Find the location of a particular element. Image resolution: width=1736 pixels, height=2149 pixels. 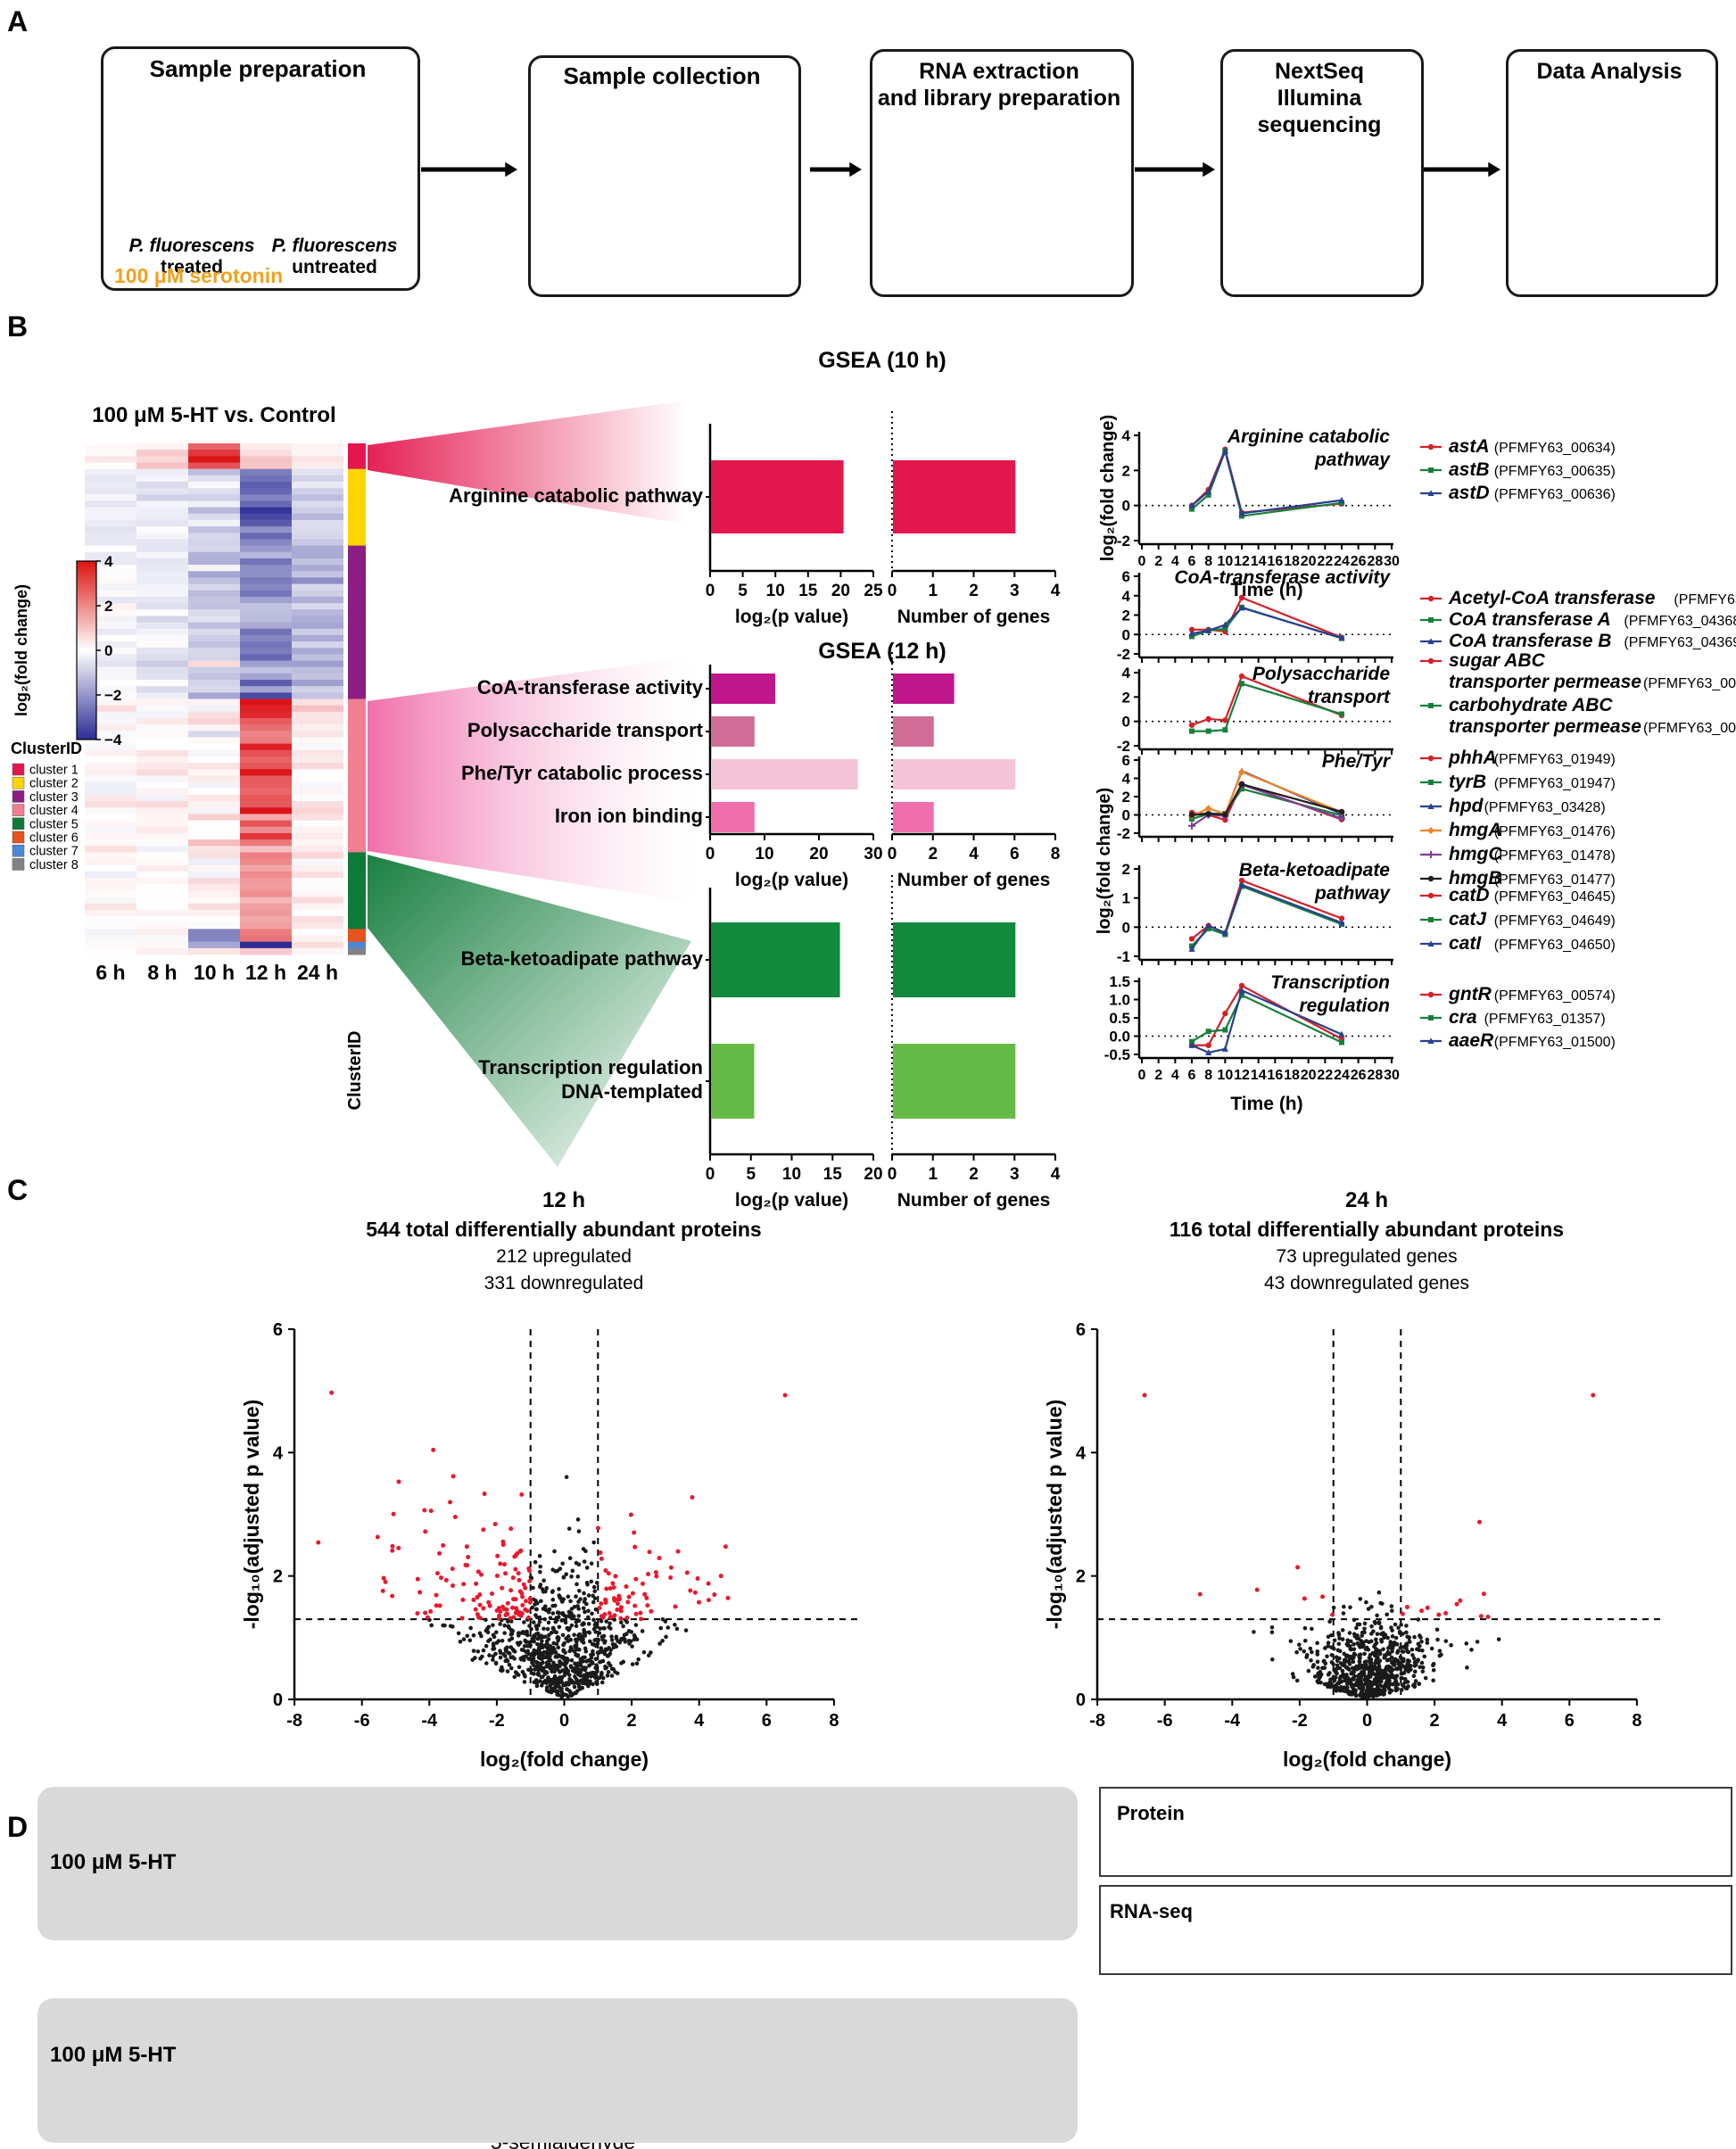

legend-gene: sugar ABC is located at coordinates (1497, 660).